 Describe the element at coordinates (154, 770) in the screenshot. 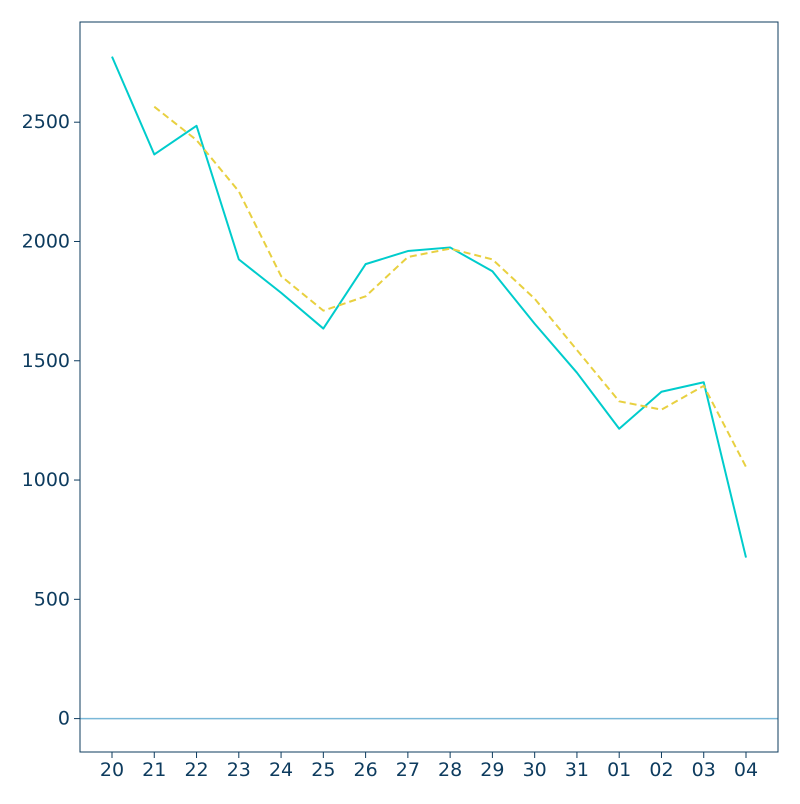

I see `x-tick-label: 21` at that location.